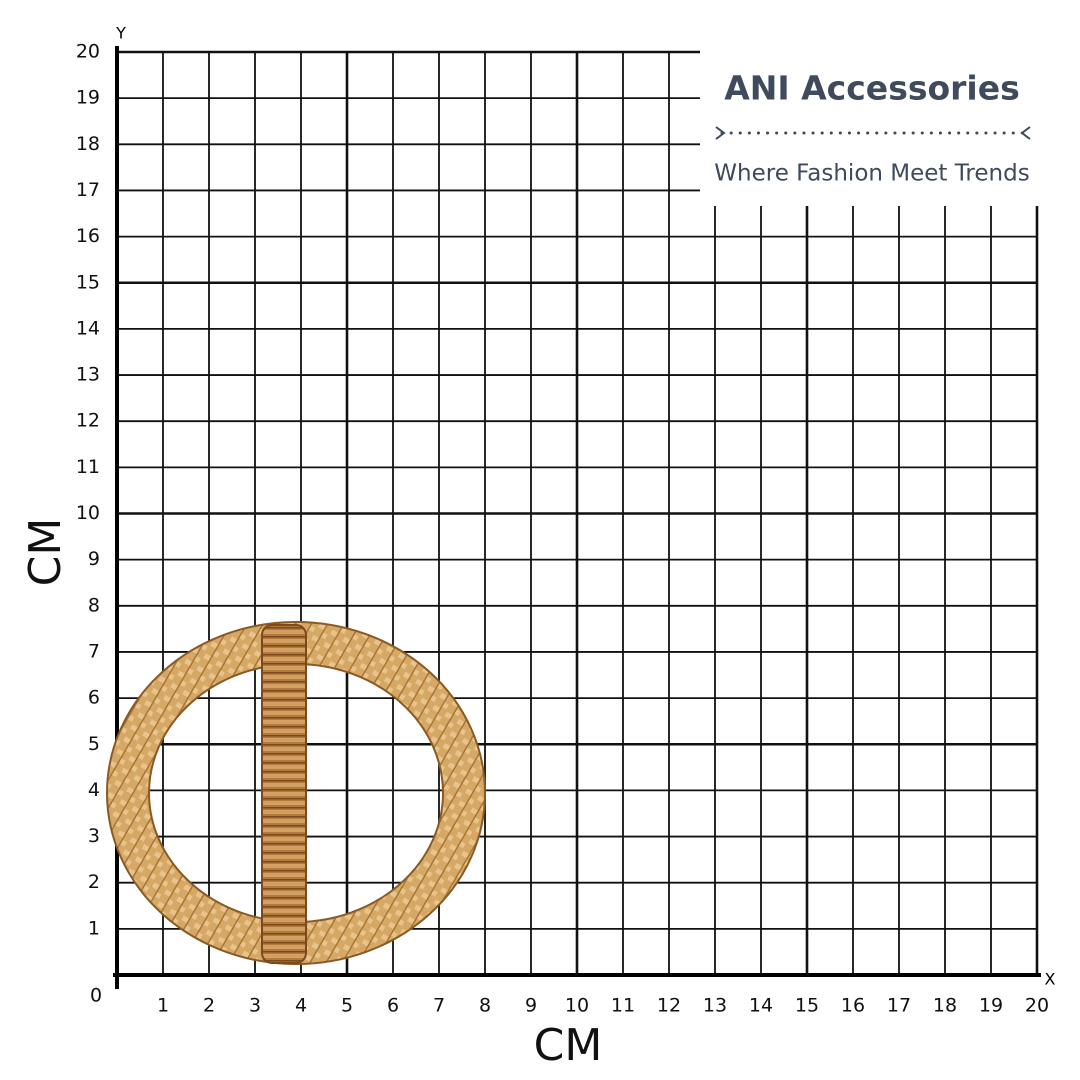 This screenshot has width=1080, height=1080. I want to click on x-tick-label: 17, so click(899, 1006).